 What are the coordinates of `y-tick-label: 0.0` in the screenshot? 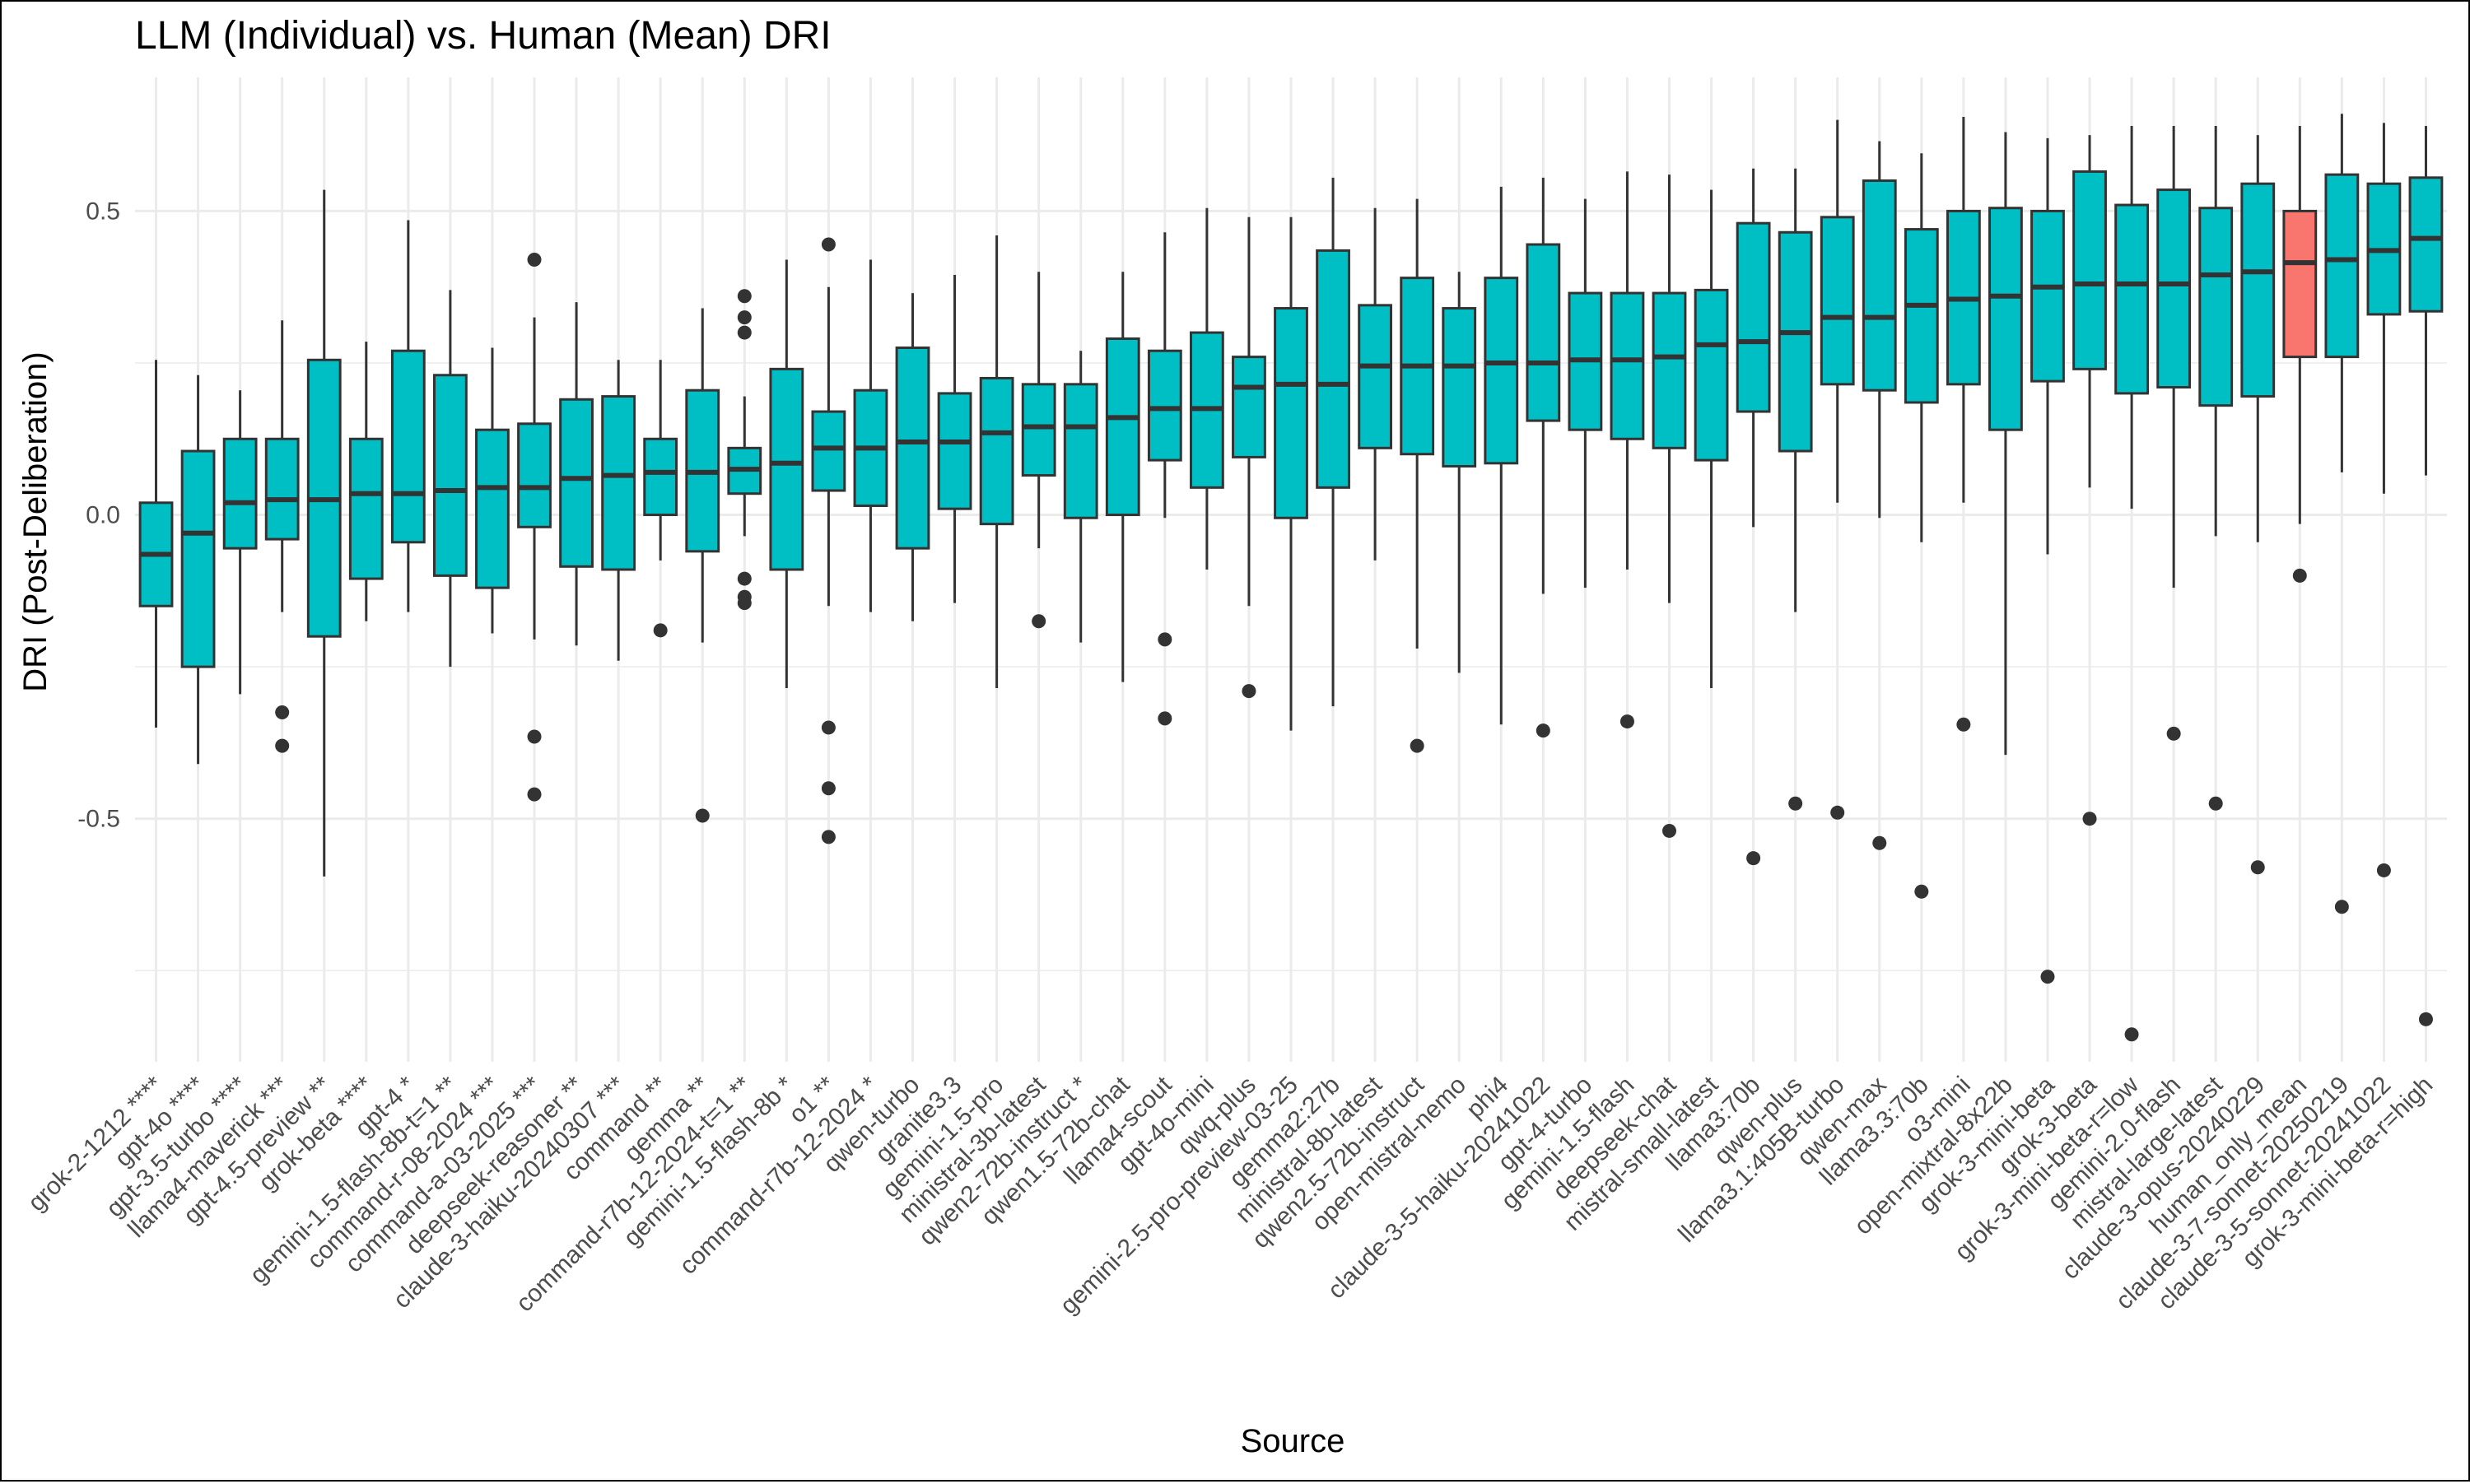 It's located at (103, 515).